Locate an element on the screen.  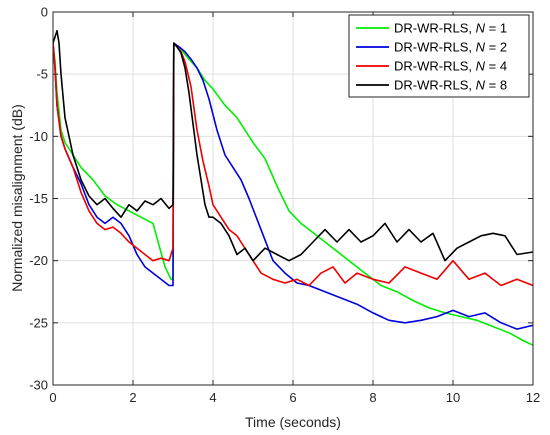
y-tick-label: 0 is located at coordinates (44, 12).